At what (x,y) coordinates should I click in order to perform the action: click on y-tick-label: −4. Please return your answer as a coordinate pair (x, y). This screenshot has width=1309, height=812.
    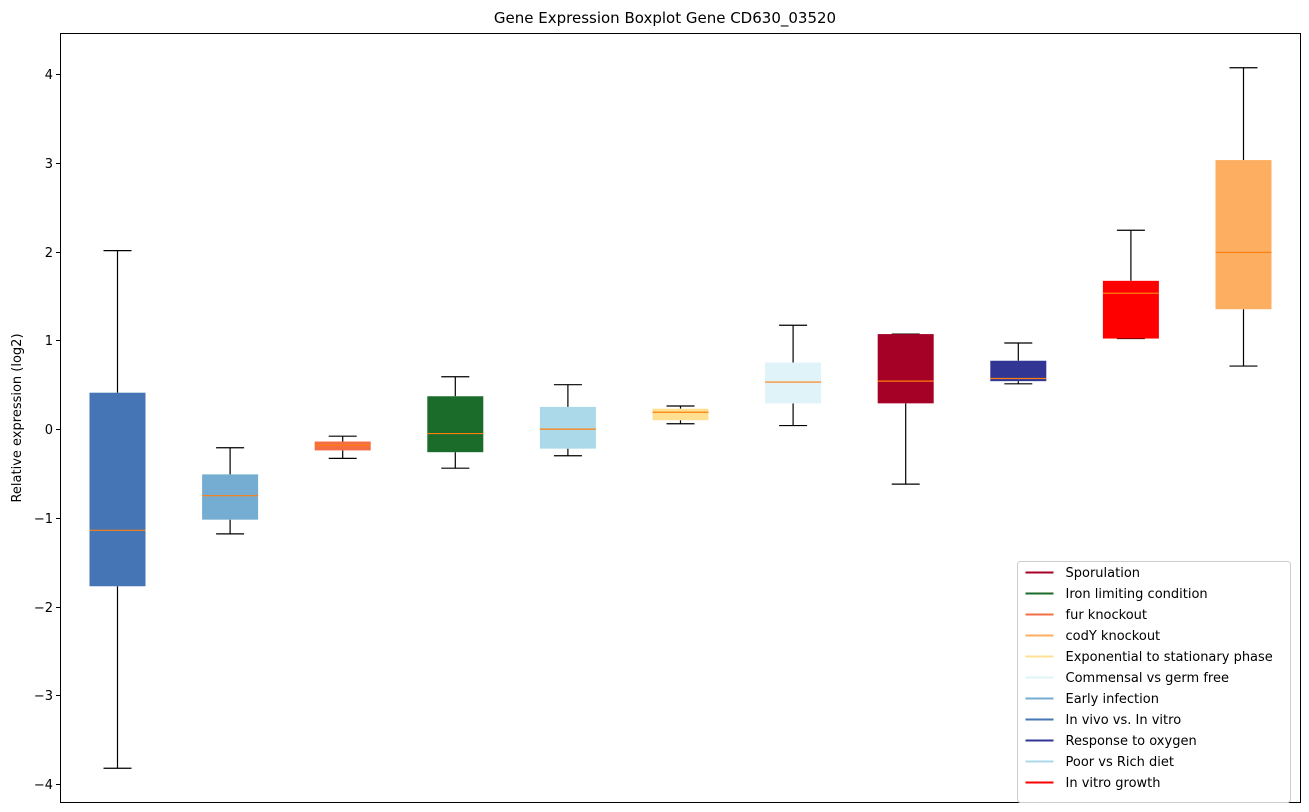
    Looking at the image, I should click on (43, 785).